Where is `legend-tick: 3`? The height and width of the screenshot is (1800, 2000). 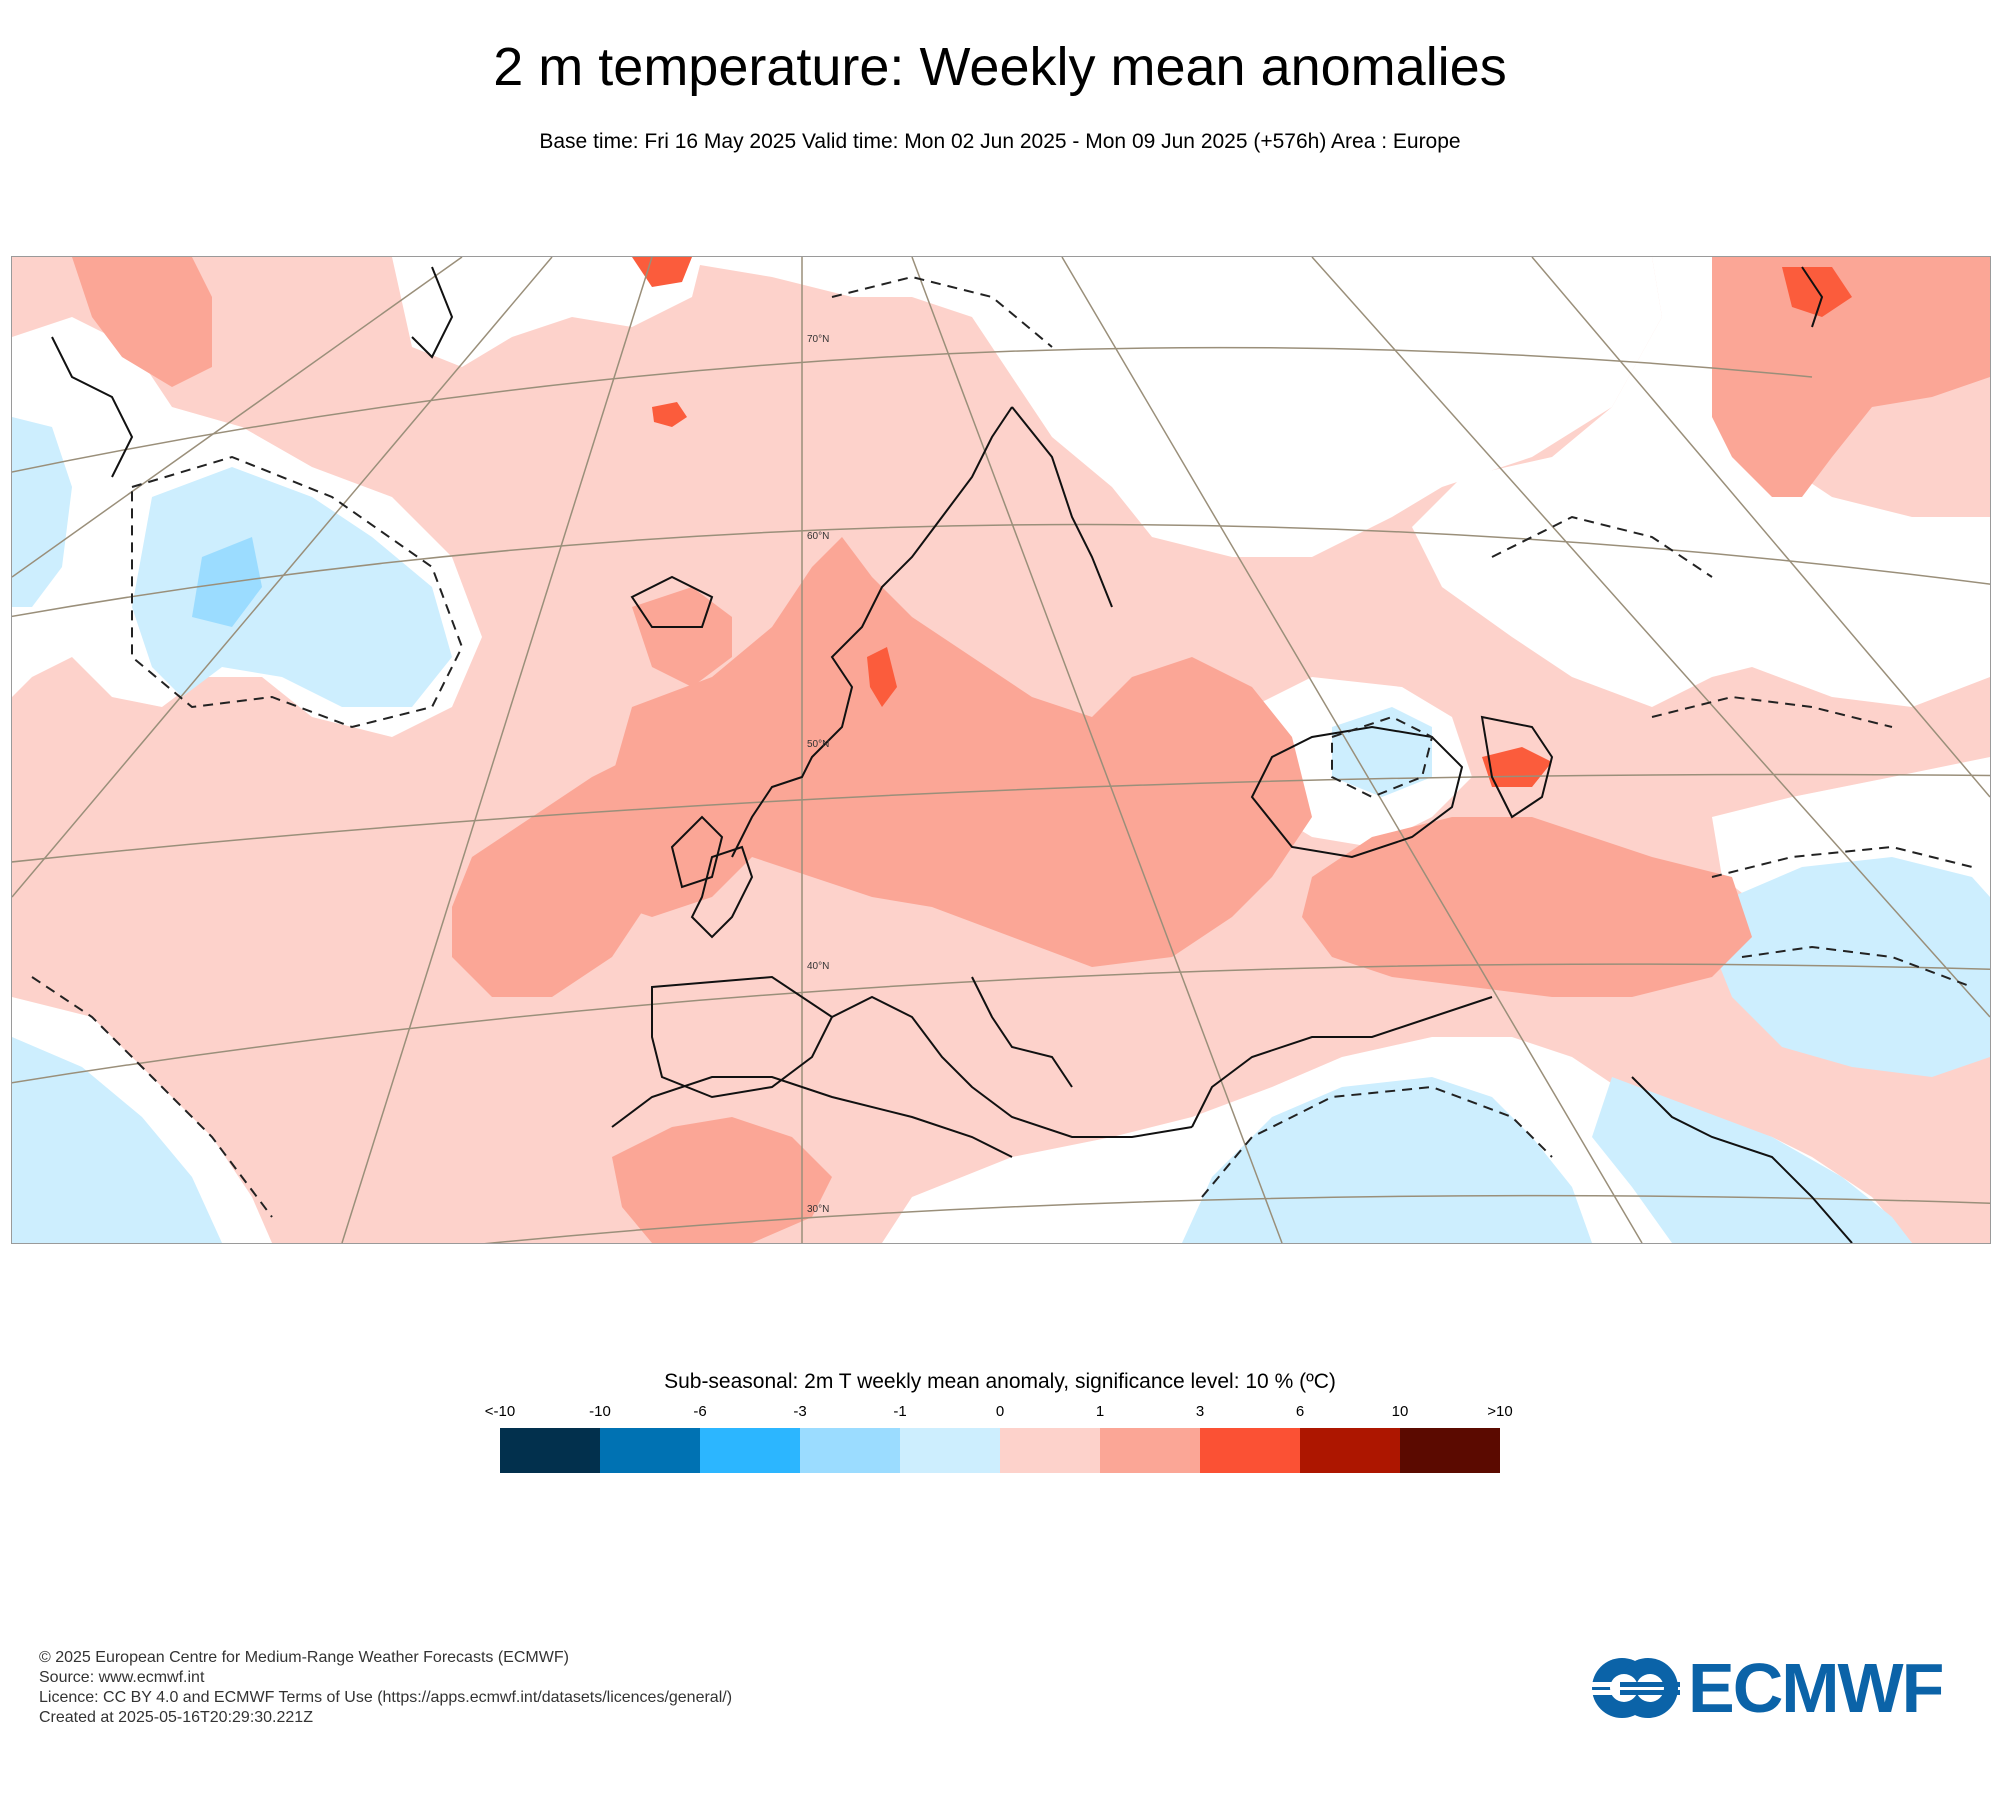
legend-tick: 3 is located at coordinates (1200, 1411).